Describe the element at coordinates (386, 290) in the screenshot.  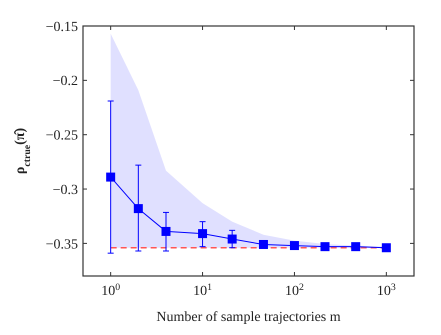
I see `x-tick-label: 10$^{3}$` at that location.